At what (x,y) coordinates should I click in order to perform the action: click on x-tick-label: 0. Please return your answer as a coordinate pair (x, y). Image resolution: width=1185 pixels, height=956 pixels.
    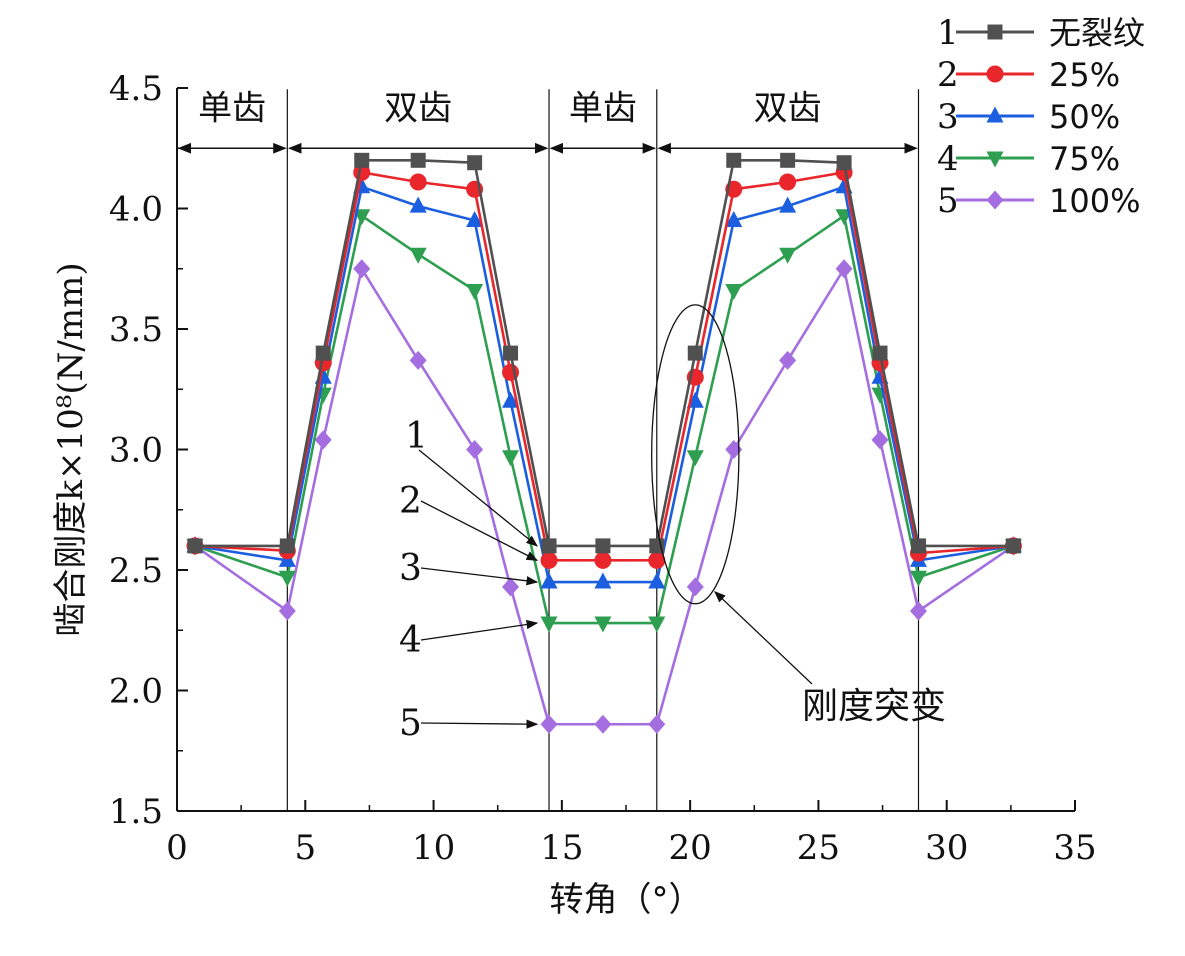
    Looking at the image, I should click on (177, 848).